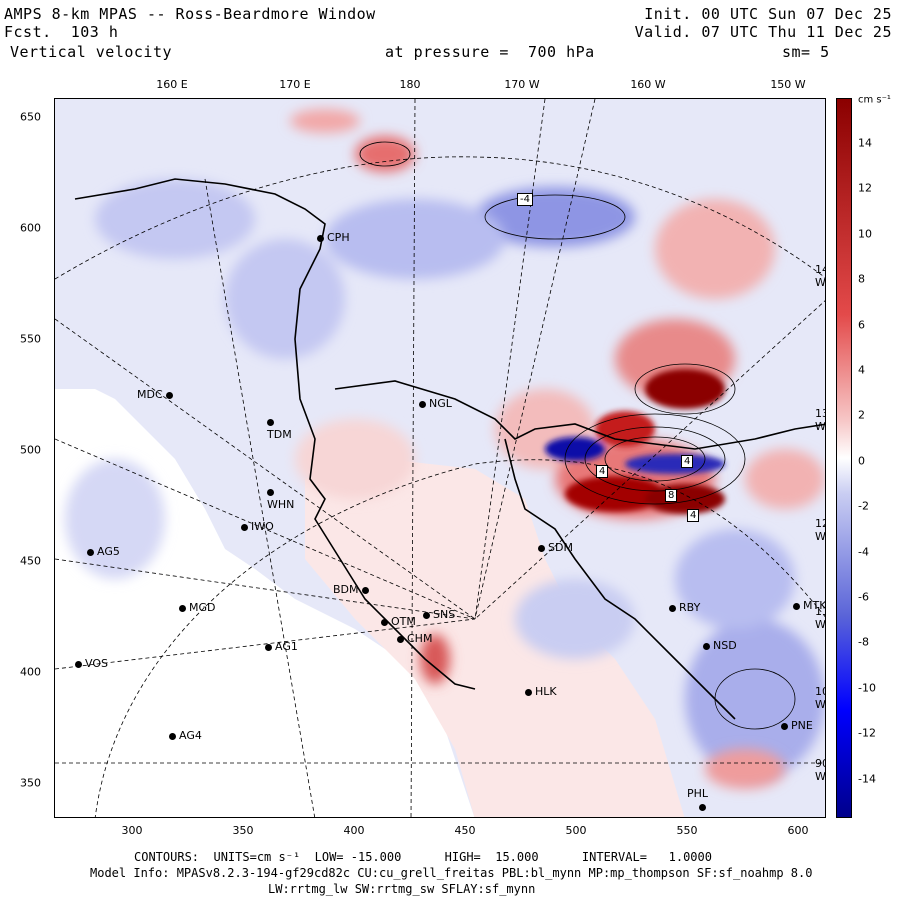 The image size is (900, 900). Describe the element at coordinates (190, 735) in the screenshot. I see `station-label: AG4` at that location.